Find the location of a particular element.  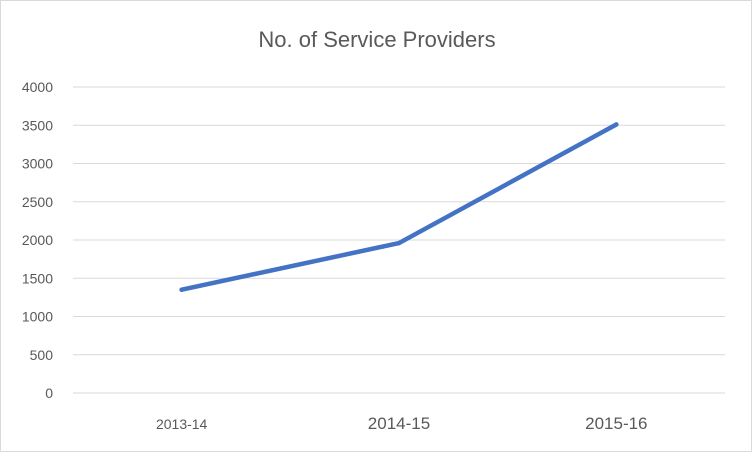

y-tick-label: 4000 is located at coordinates (37, 87).